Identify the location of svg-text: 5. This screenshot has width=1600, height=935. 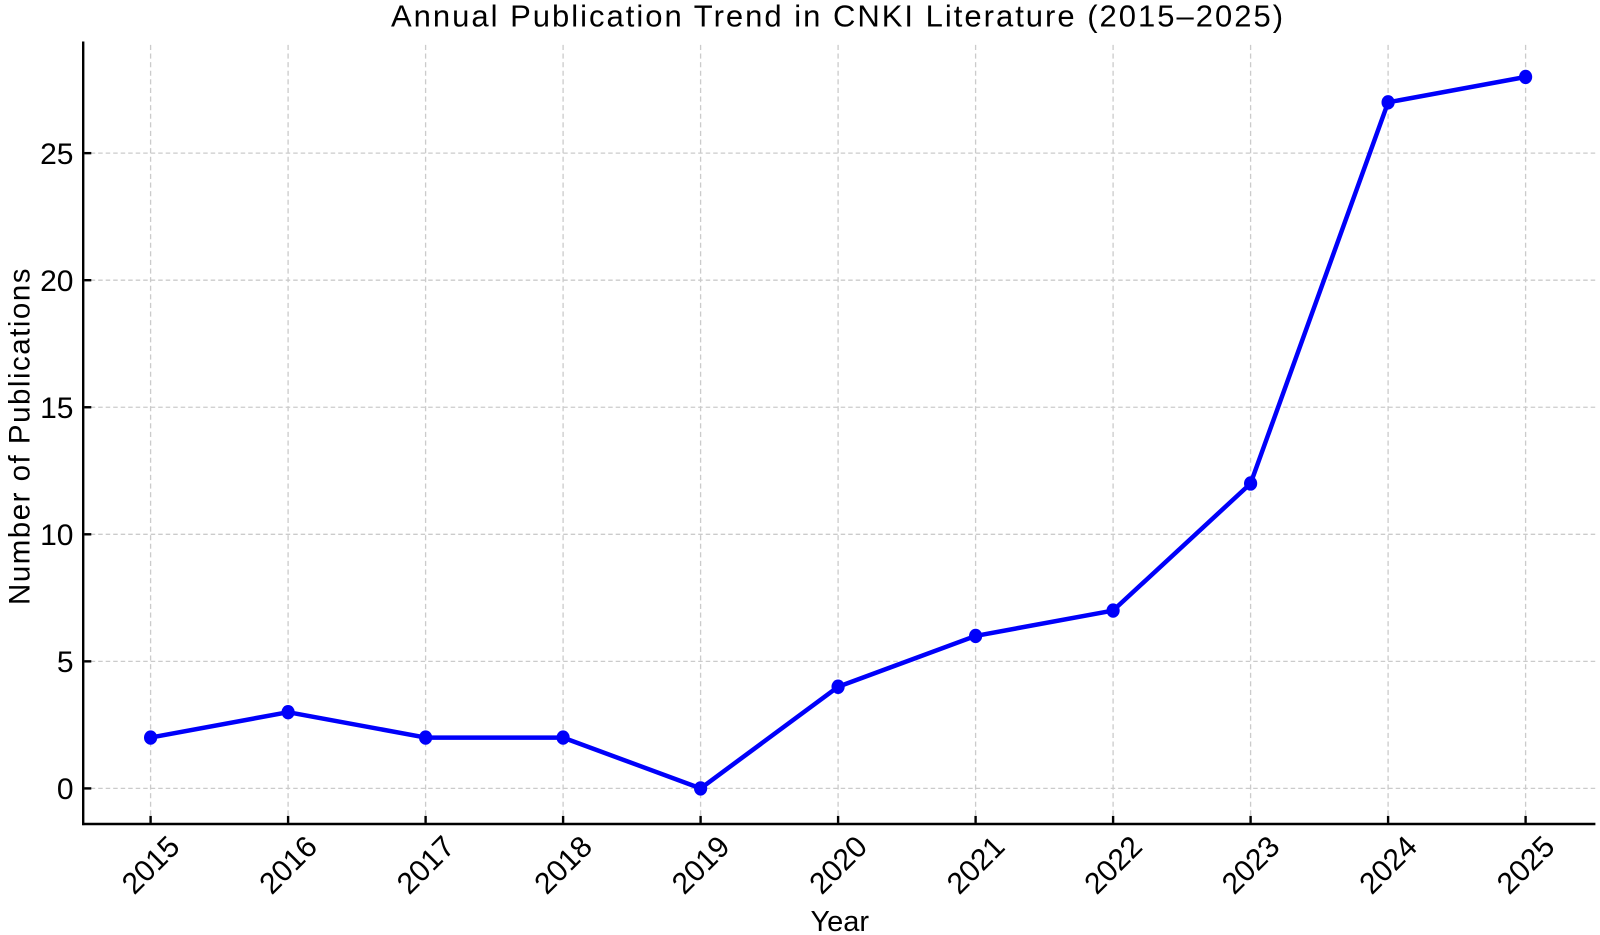
(65, 662).